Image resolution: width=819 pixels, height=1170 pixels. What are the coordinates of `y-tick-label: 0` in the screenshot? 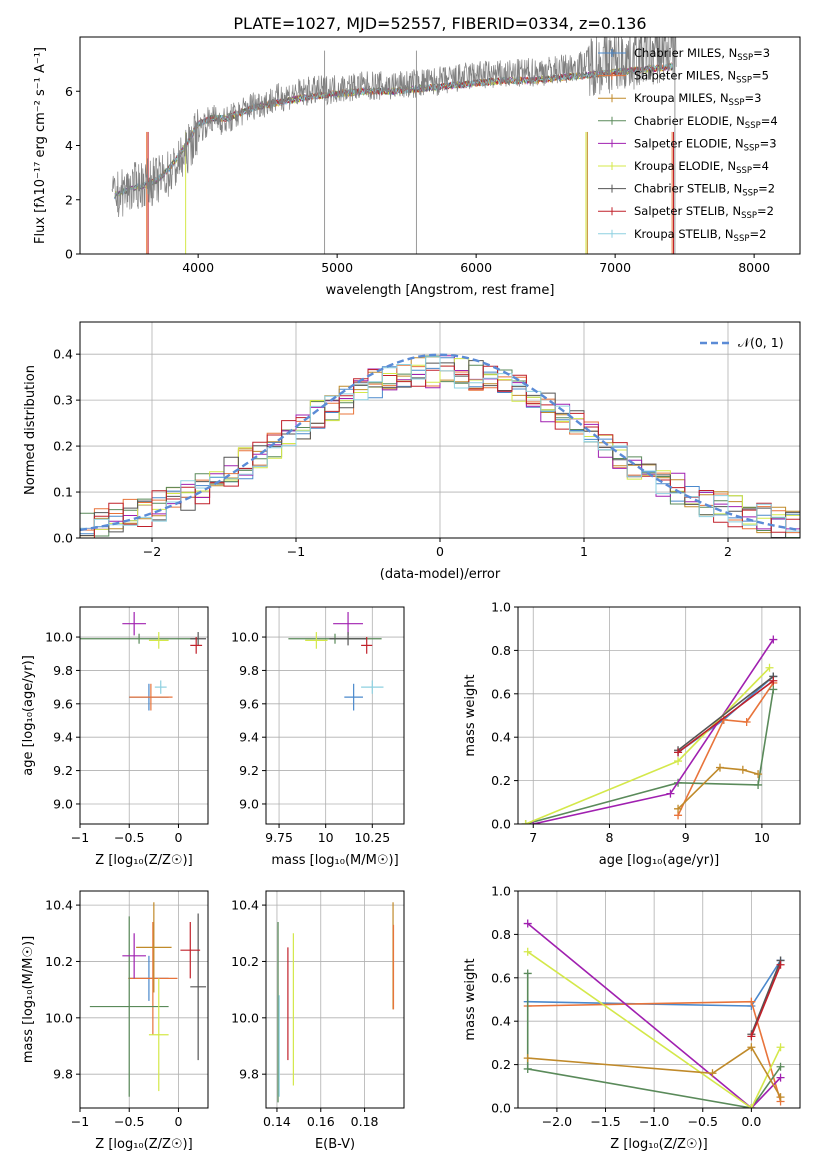 It's located at (69, 254).